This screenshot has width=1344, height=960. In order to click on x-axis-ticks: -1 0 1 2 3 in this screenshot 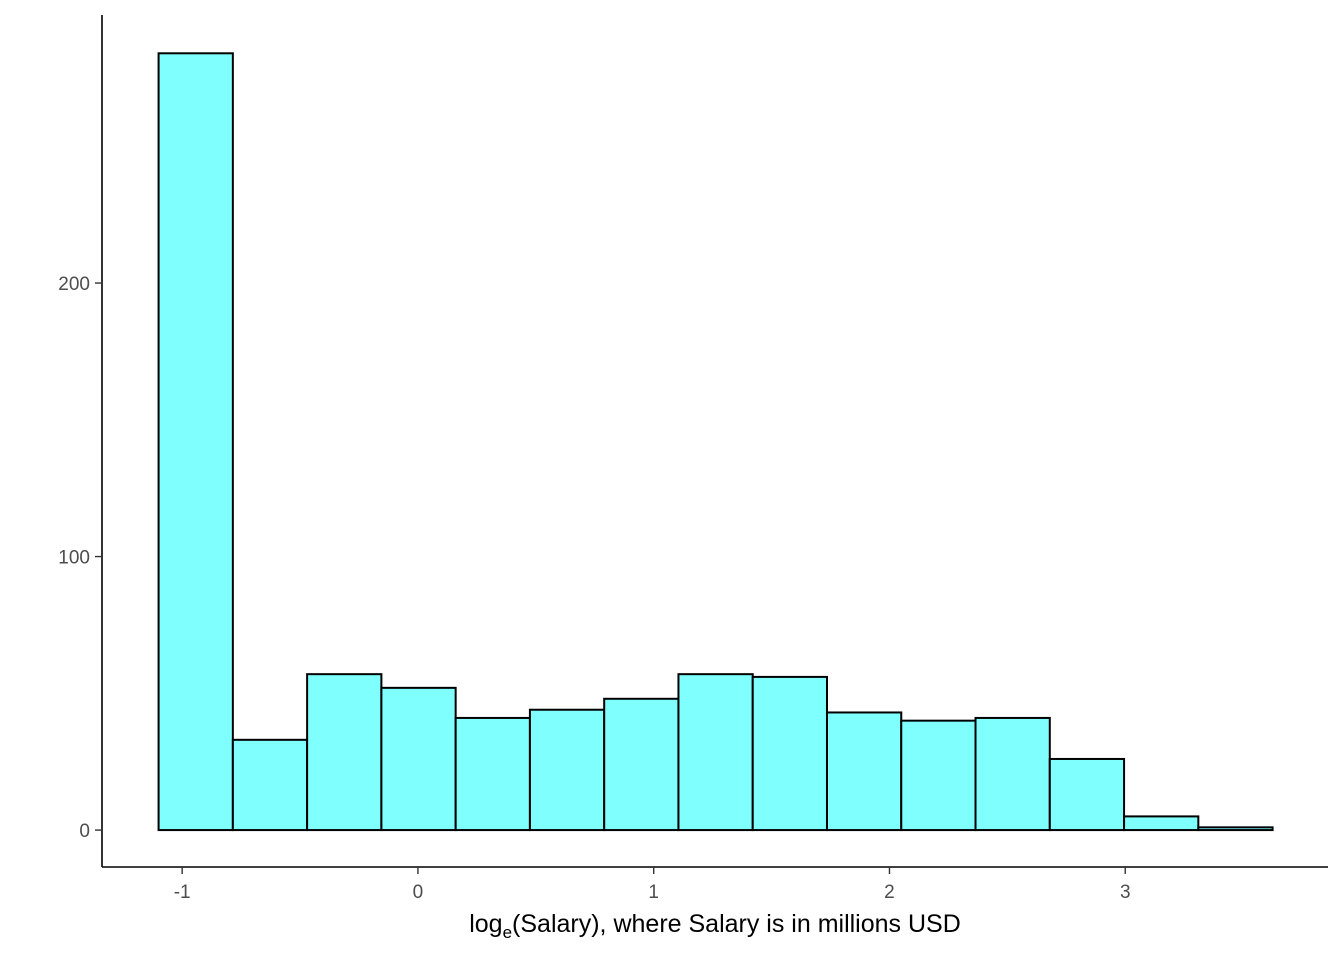, I will do `click(652, 885)`.